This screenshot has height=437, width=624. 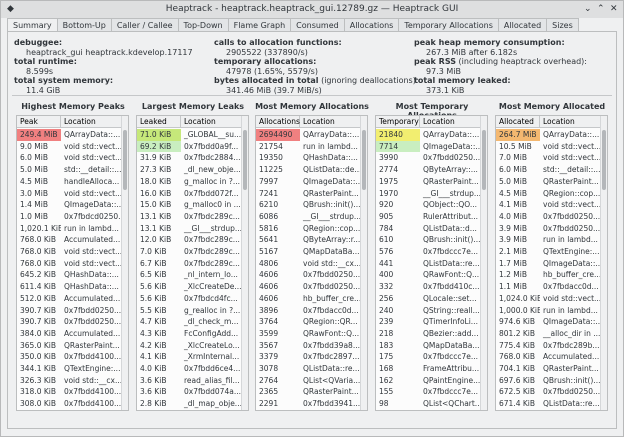 What do you see at coordinates (601, 9) in the screenshot?
I see `maximize-button: ⌃` at bounding box center [601, 9].